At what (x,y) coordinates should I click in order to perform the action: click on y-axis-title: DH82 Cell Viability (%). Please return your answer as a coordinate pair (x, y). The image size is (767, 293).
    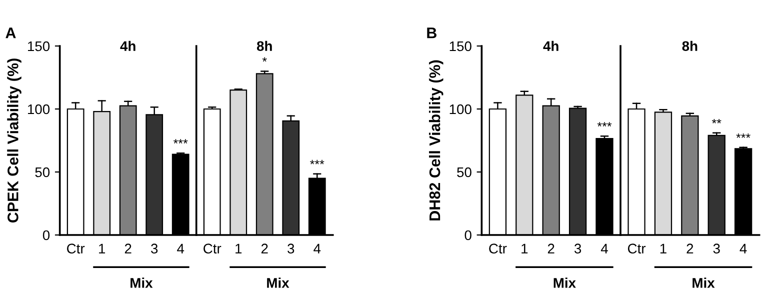
    Looking at the image, I should click on (436, 140).